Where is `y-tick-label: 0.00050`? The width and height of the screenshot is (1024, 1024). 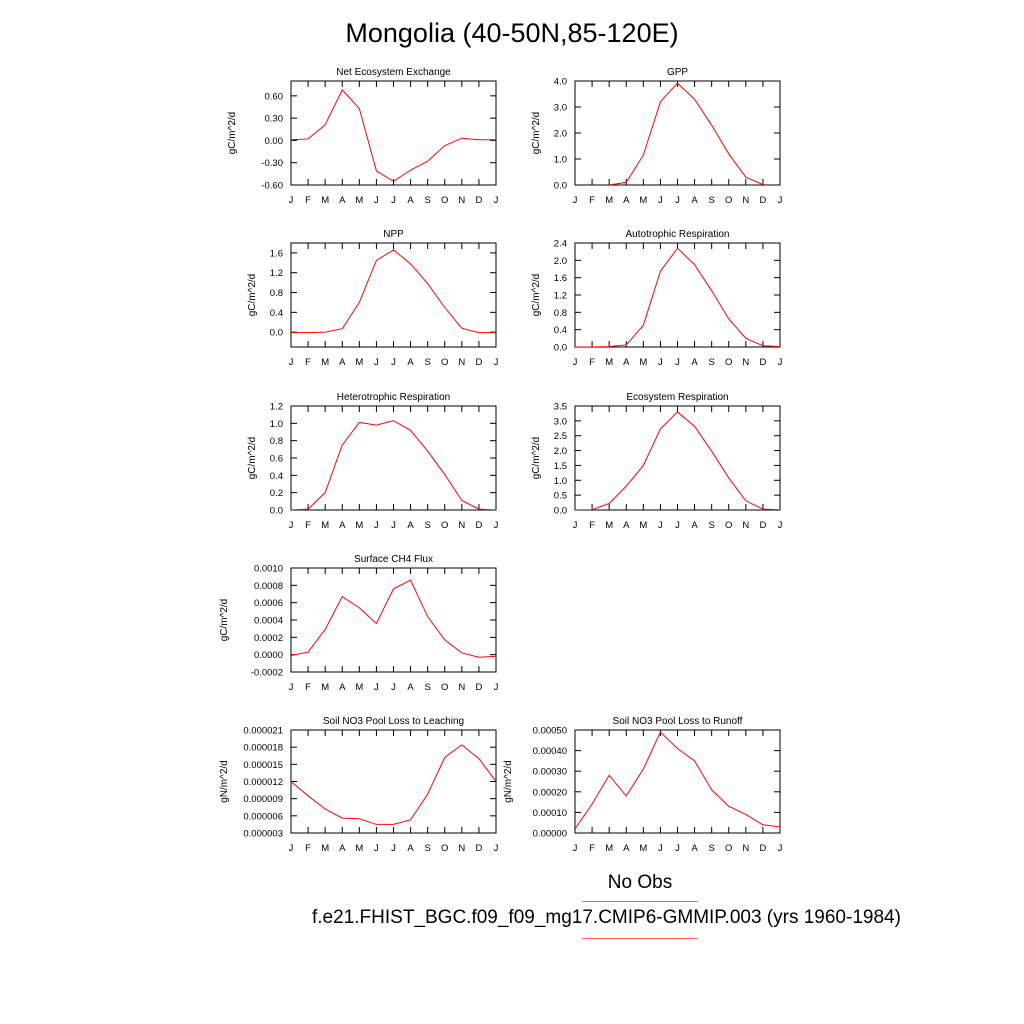
y-tick-label: 0.00050 is located at coordinates (550, 731).